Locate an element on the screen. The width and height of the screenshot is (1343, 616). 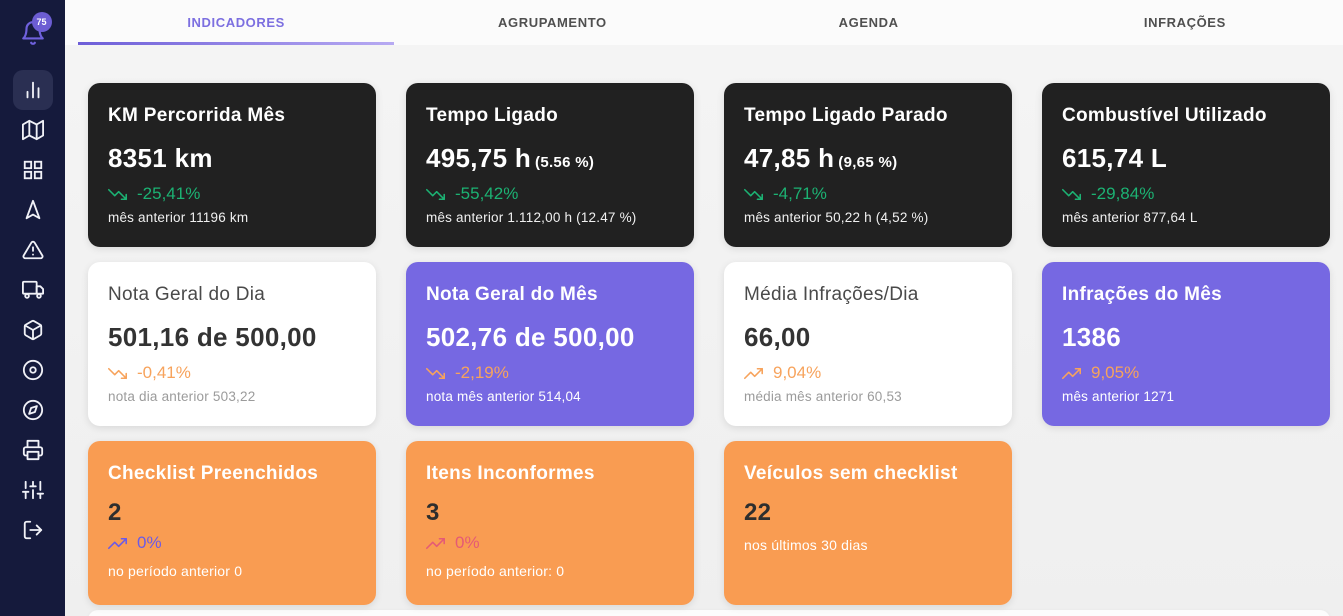
value-main: 47,85 h is located at coordinates (789, 158).